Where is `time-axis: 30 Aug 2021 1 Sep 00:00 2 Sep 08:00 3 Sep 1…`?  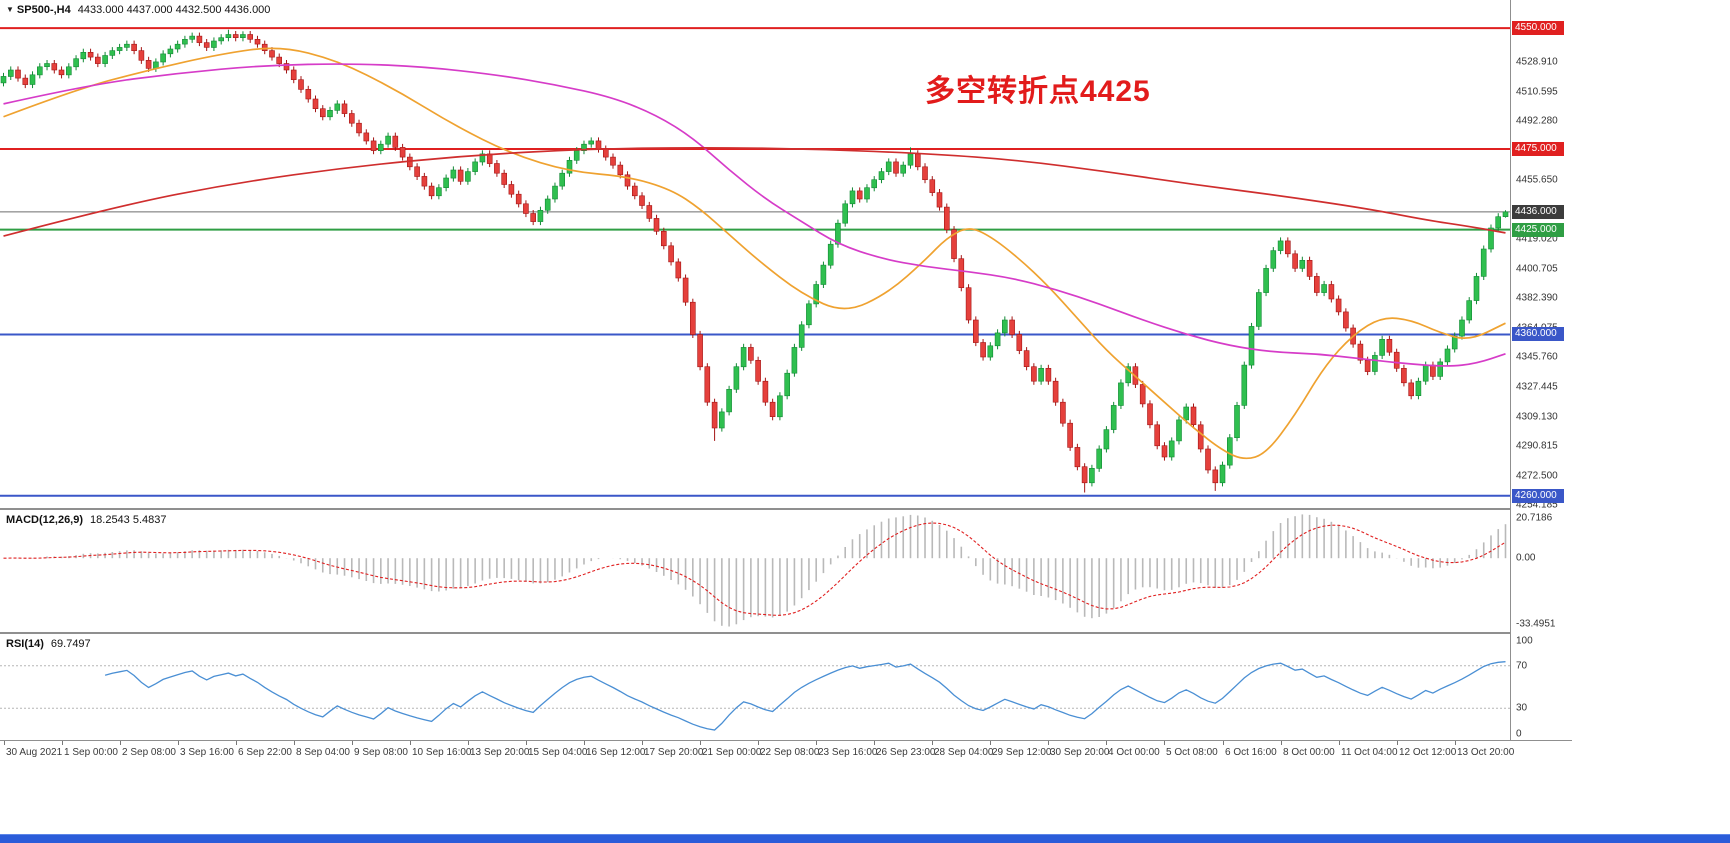 time-axis: 30 Aug 2021 1 Sep 00:00 2 Sep 08:00 3 Sep 1… is located at coordinates (786, 751).